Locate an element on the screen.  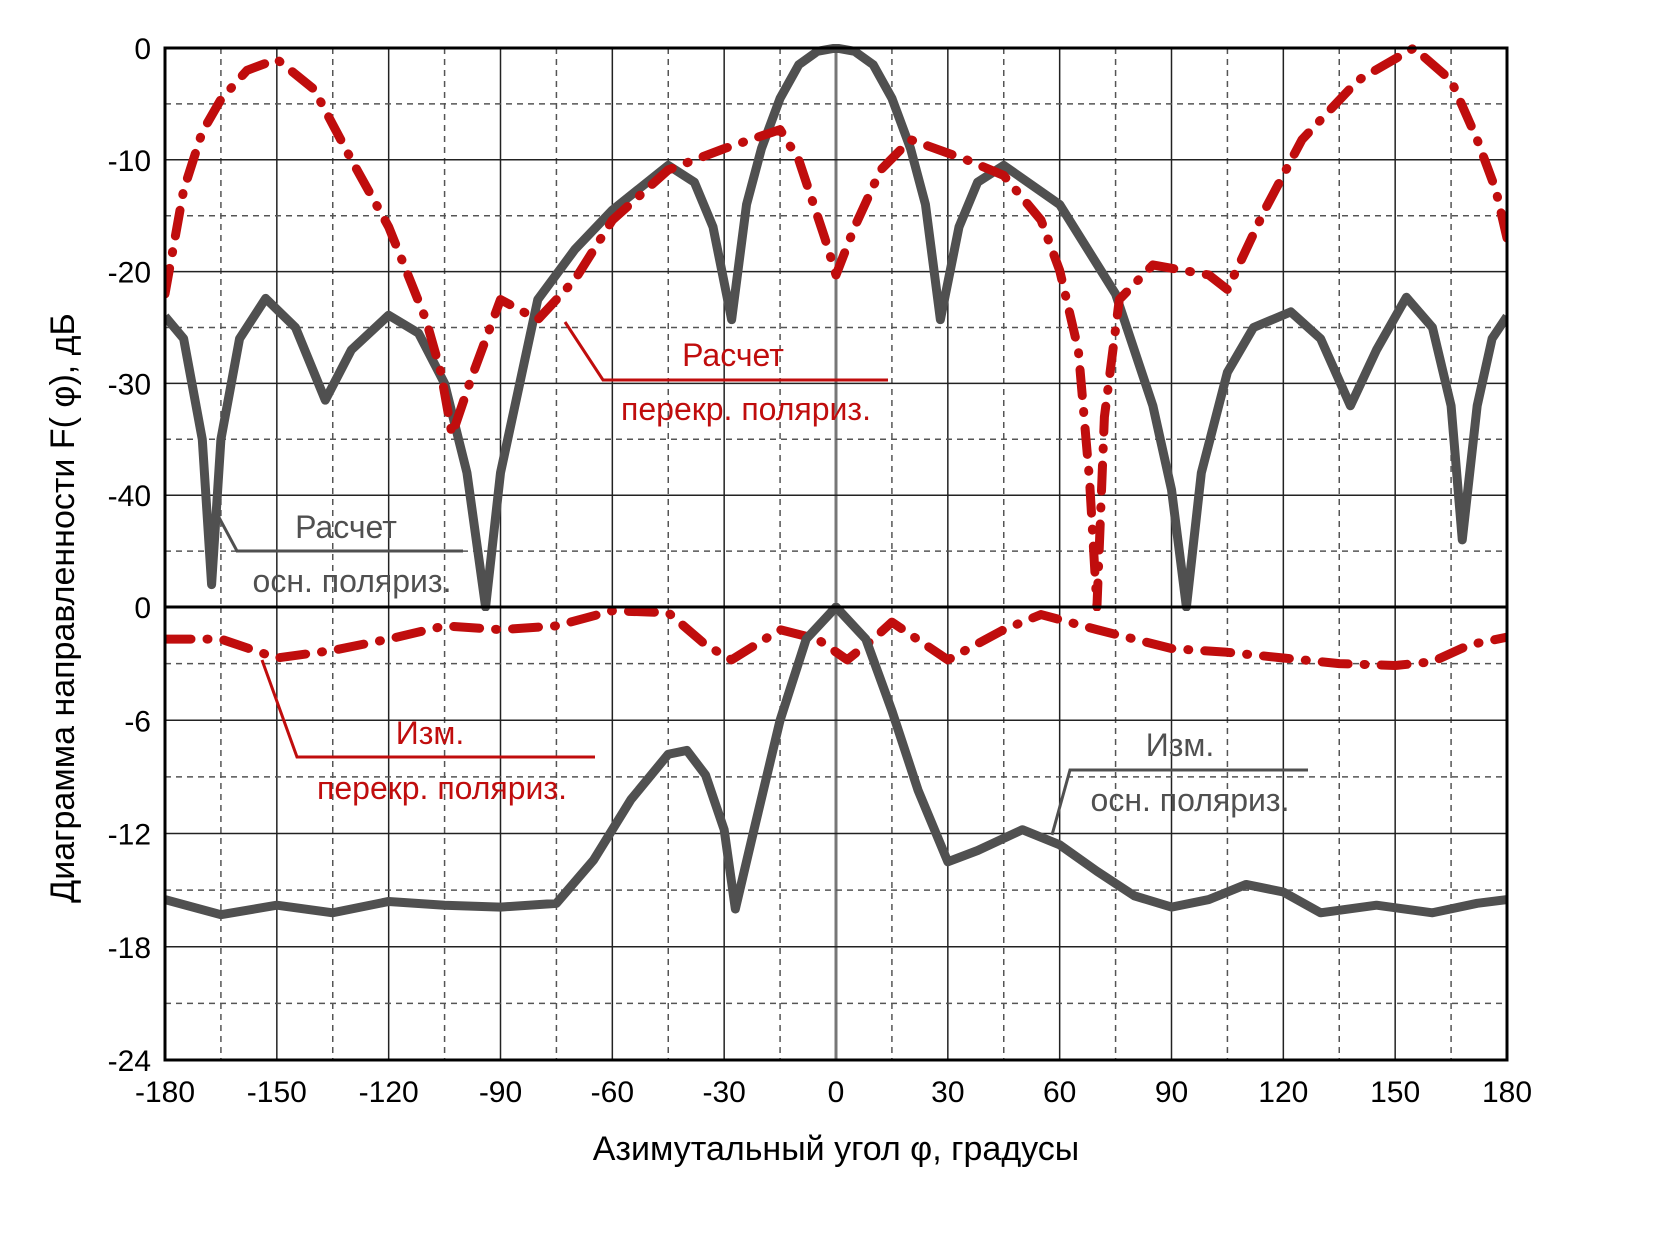
x-tick-label: 0 is located at coordinates (836, 1092).